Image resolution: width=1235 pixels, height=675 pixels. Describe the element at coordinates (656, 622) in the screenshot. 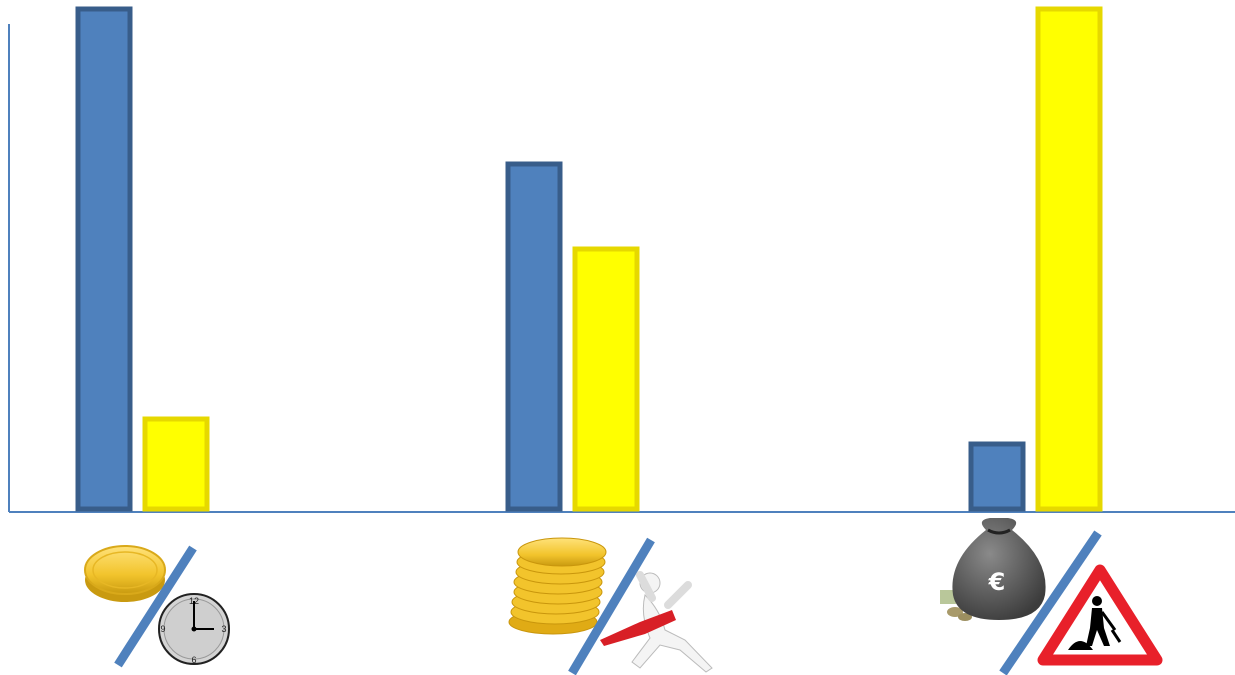

I see `finish-line-runner-icon` at that location.